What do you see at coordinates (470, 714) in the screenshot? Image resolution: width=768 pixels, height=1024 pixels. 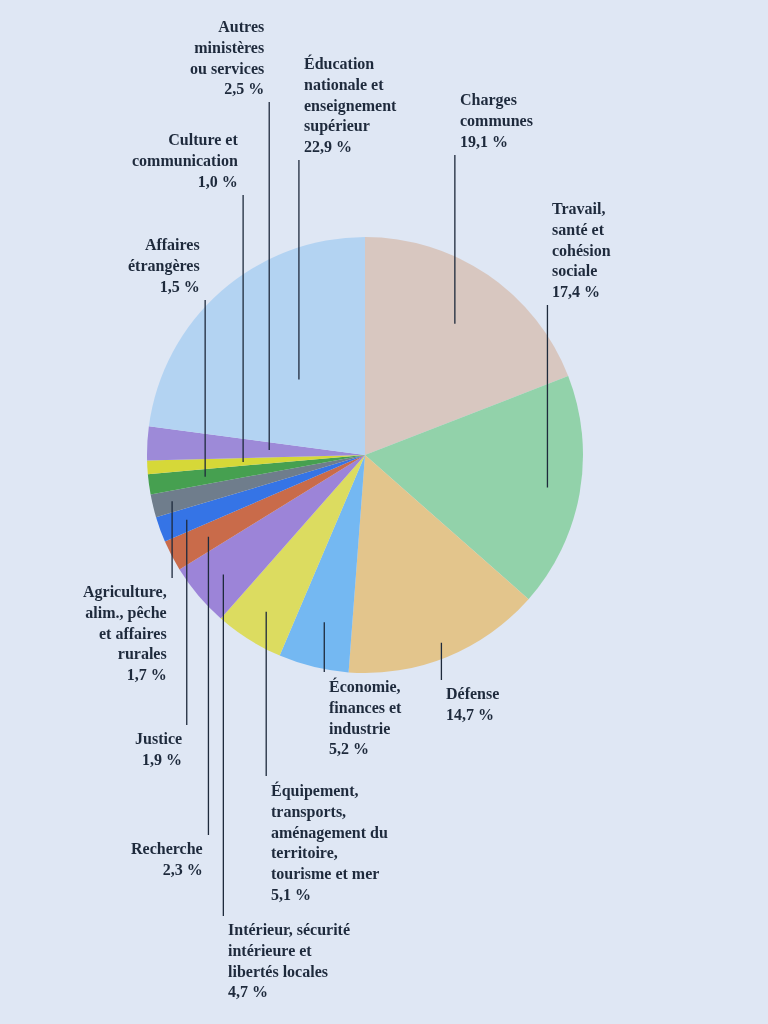 I see `data-label: 14,7 %` at bounding box center [470, 714].